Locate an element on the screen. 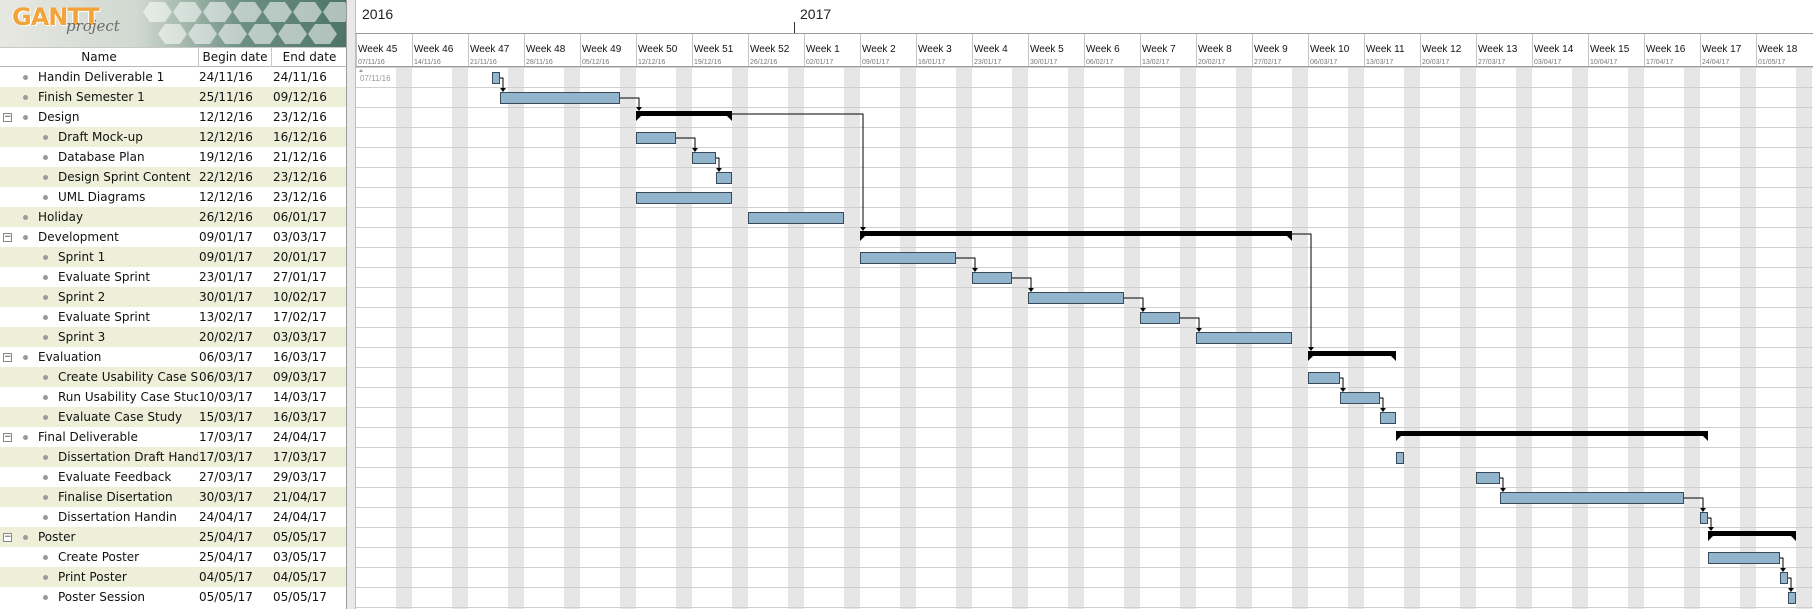  column-header-name: Name is located at coordinates (99, 57).